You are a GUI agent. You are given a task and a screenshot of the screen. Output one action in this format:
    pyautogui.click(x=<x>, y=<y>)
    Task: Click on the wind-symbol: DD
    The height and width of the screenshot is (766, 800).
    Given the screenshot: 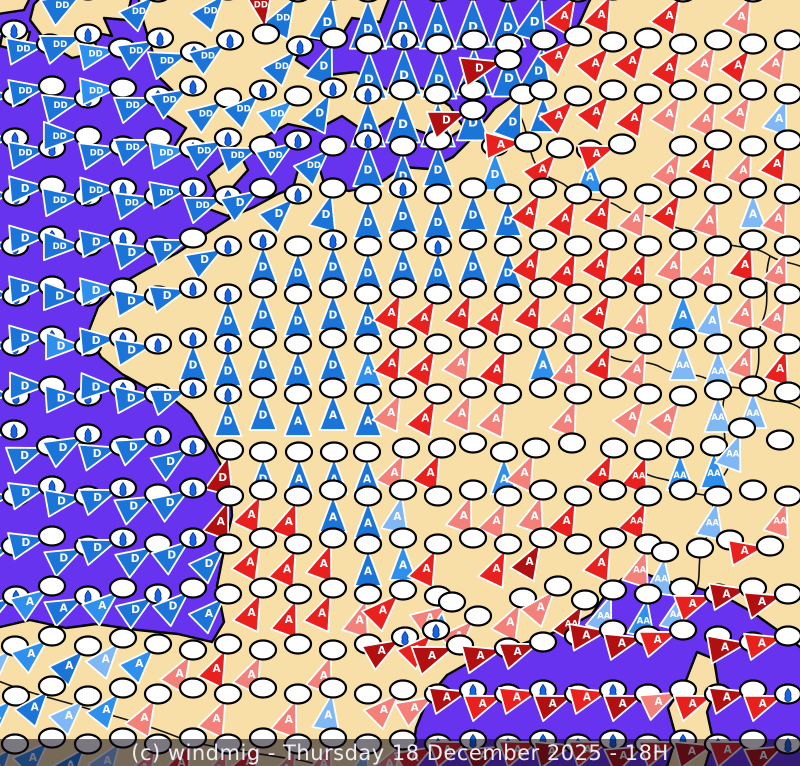 What is the action you would take?
    pyautogui.click(x=178, y=193)
    